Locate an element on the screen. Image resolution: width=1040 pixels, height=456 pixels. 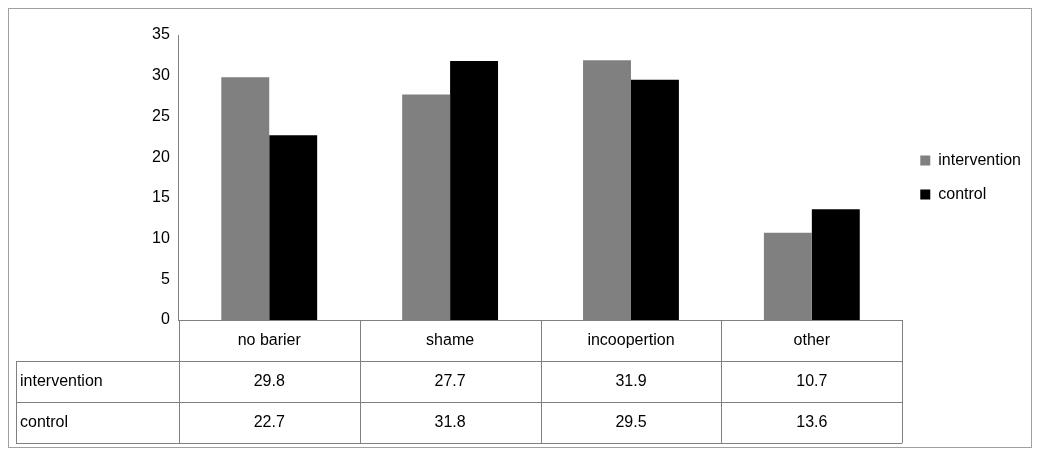
data-label: 27.7 is located at coordinates (450, 380).